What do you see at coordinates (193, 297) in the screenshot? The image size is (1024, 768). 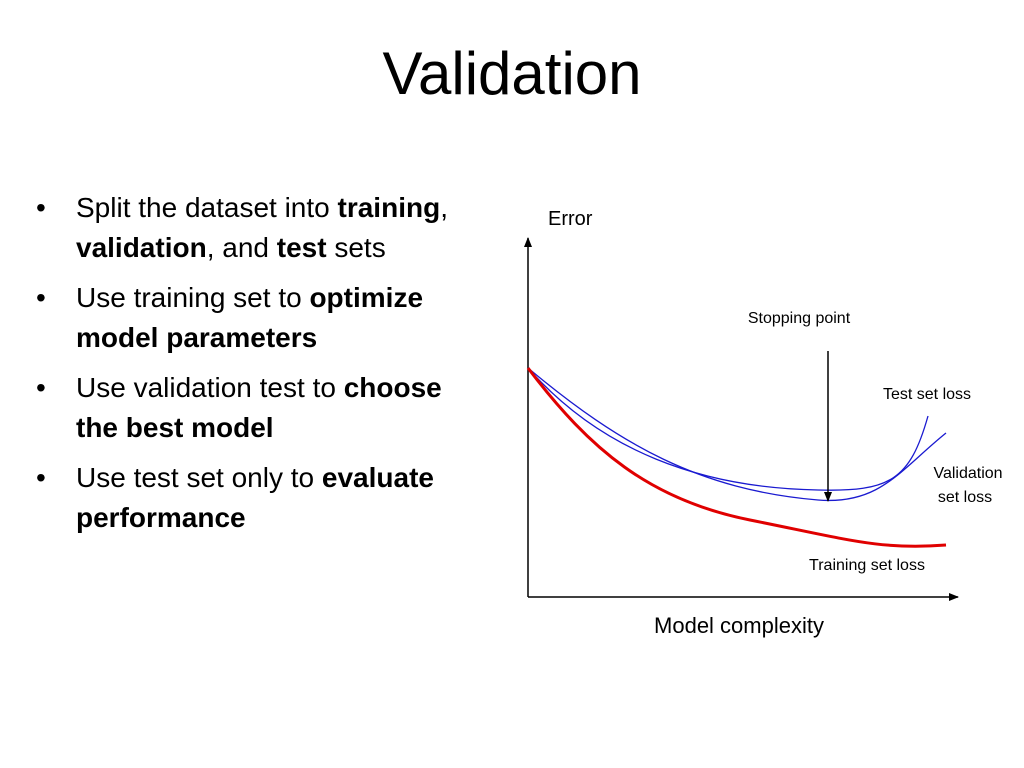 I see `bullet-text: Use training set to` at bounding box center [193, 297].